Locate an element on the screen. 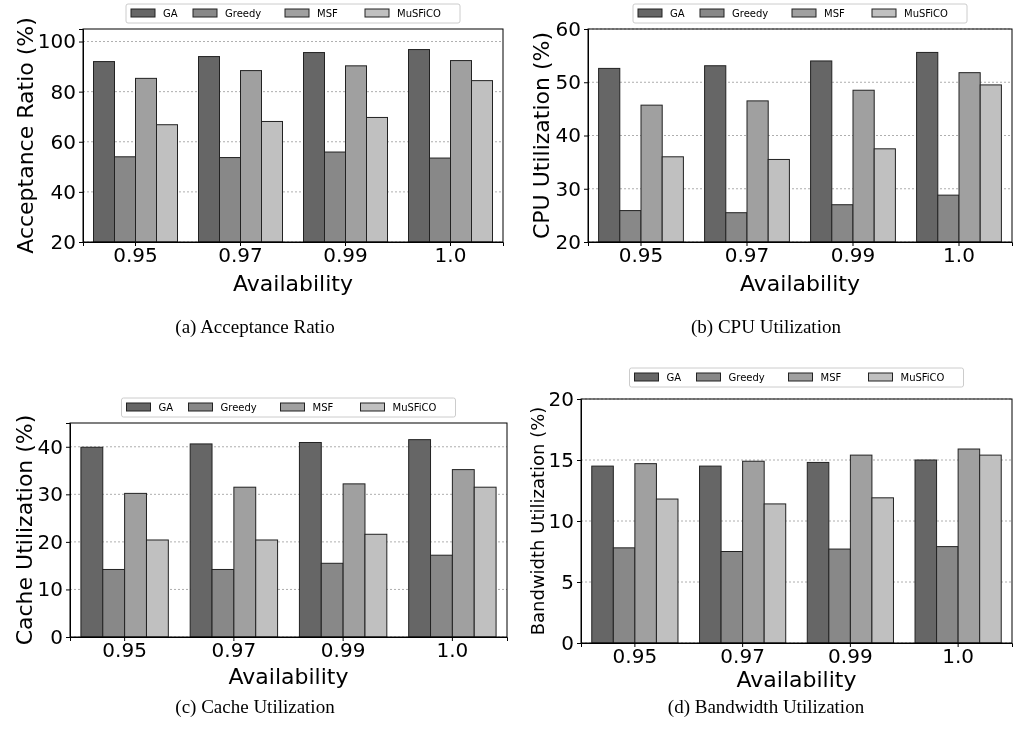  y-tick-label: 15 is located at coordinates (561, 459).